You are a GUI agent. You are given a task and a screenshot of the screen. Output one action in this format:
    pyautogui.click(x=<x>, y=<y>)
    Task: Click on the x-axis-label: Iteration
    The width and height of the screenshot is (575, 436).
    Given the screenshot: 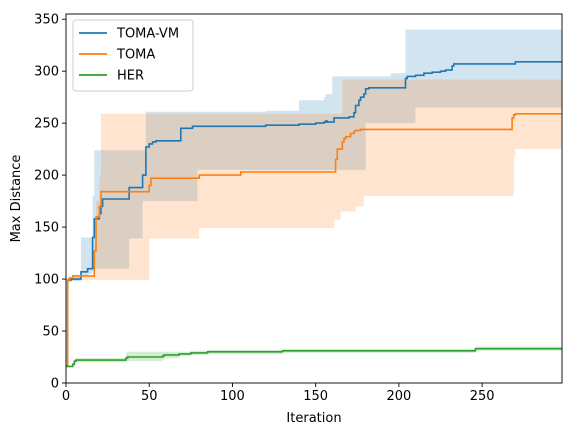 What is the action you would take?
    pyautogui.click(x=313, y=418)
    